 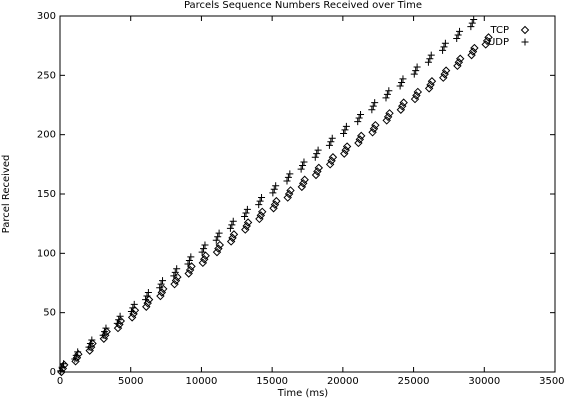 I want to click on y-tick-label: 250, so click(x=46, y=75).